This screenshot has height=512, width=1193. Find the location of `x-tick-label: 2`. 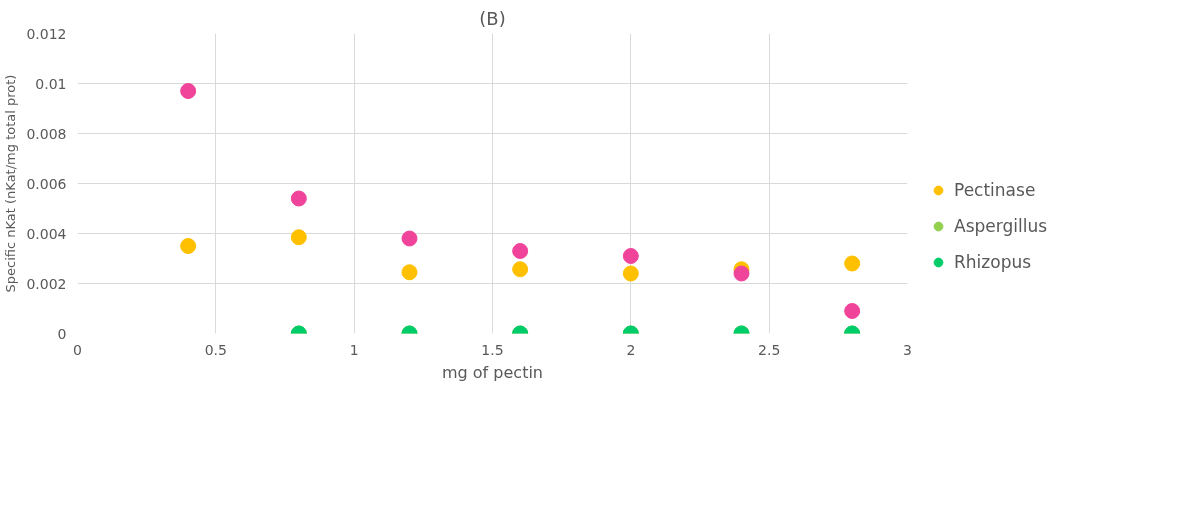

x-tick-label: 2 is located at coordinates (631, 349).